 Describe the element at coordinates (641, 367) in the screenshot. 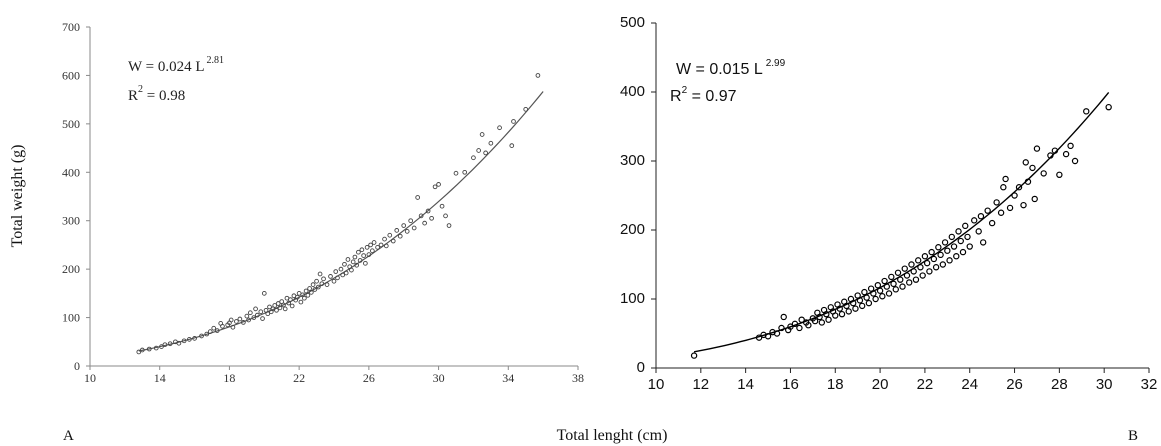

I see `y-tick-label-panel-b: 0` at that location.